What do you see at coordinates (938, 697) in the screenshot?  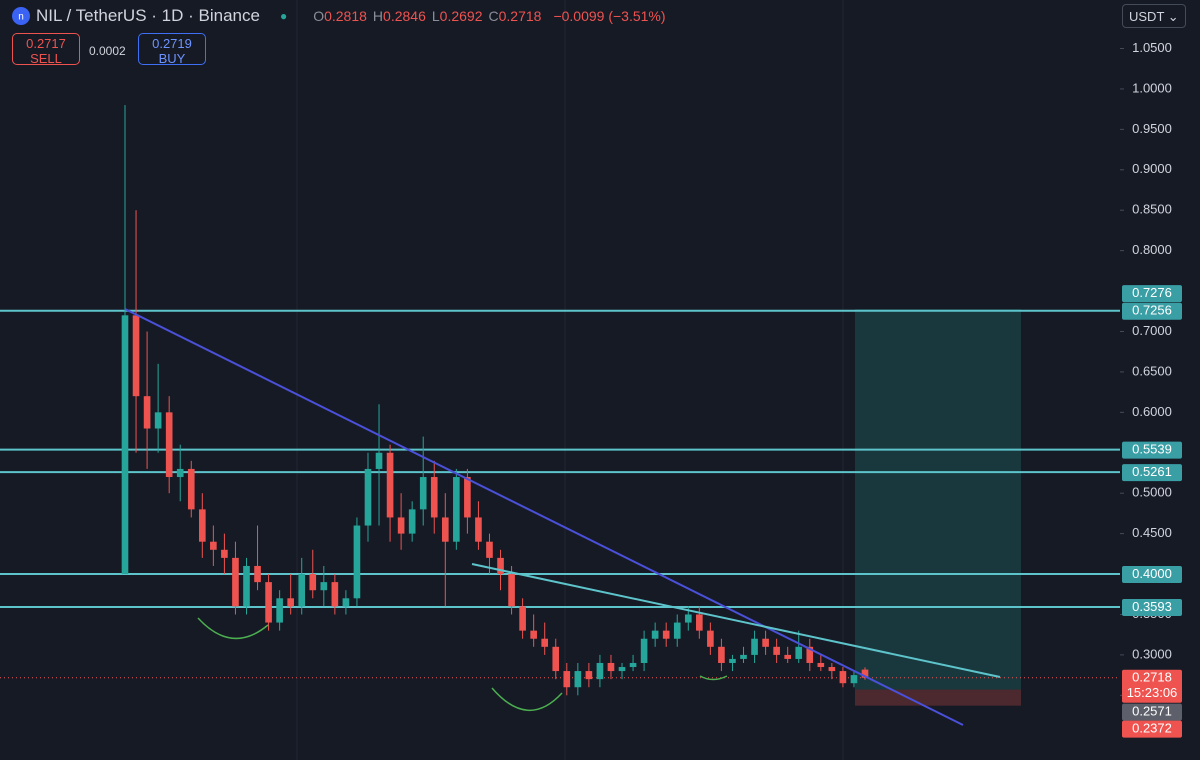 I see `loss-zone` at bounding box center [938, 697].